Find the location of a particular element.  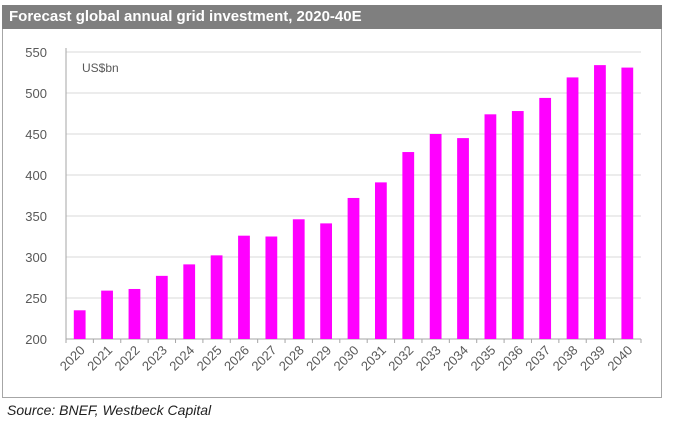

x-tick-label: 2033 is located at coordinates (428, 358).